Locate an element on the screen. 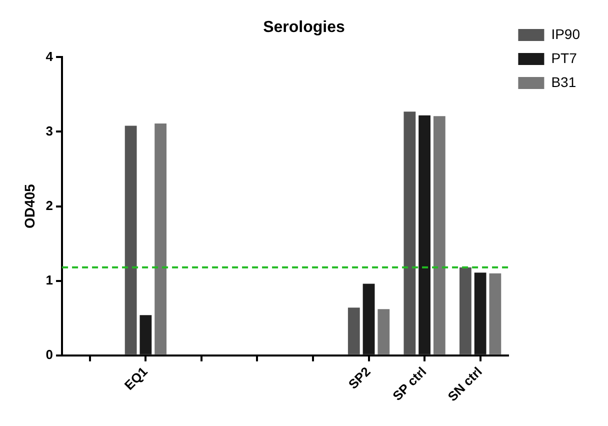 This screenshot has width=608, height=426. chart-title: Serologies is located at coordinates (304, 27).